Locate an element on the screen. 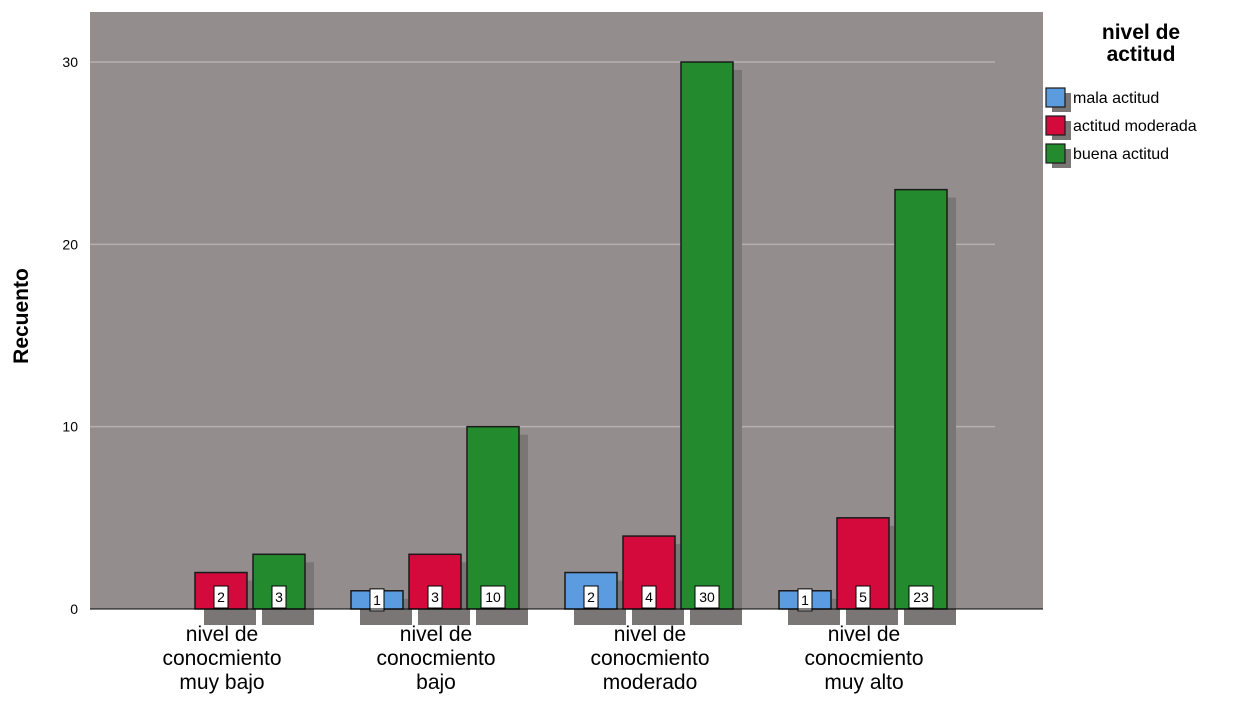  data-label: 4 is located at coordinates (649, 597).